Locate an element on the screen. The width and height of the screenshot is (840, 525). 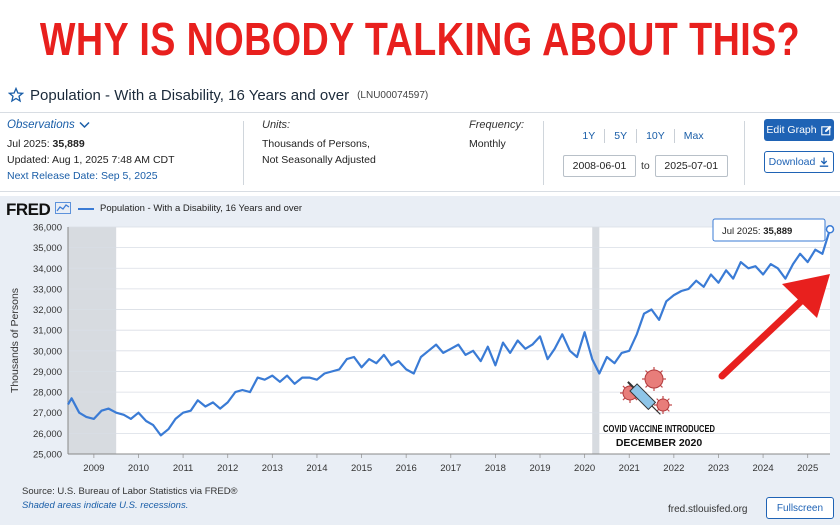
syringe-plunger is located at coordinates (631, 385).